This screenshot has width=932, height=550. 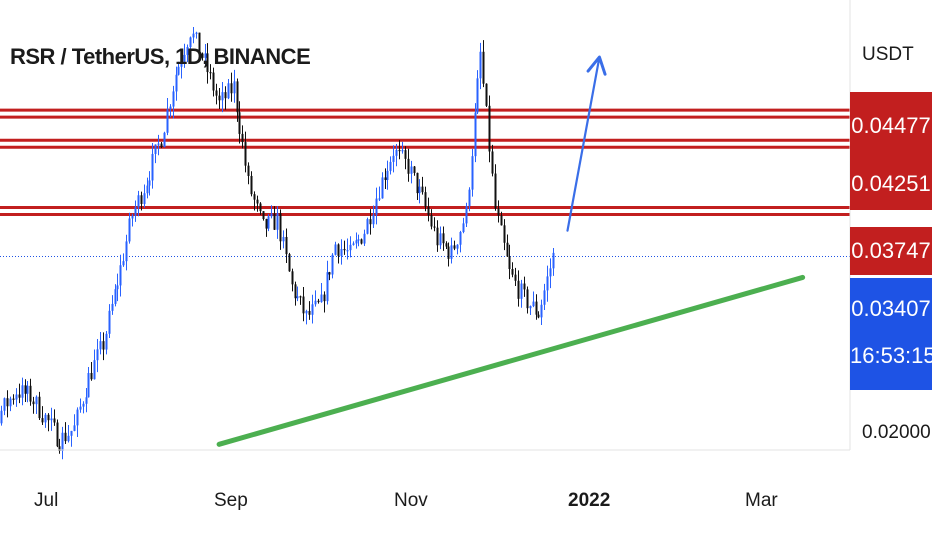 I want to click on x-tick-2022: 2022, so click(x=589, y=500).